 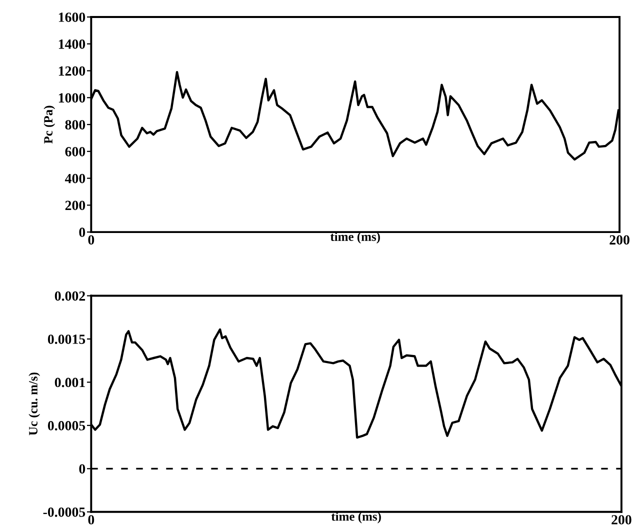 What do you see at coordinates (67, 339) in the screenshot?
I see `y-tick-label: 0.0015` at bounding box center [67, 339].